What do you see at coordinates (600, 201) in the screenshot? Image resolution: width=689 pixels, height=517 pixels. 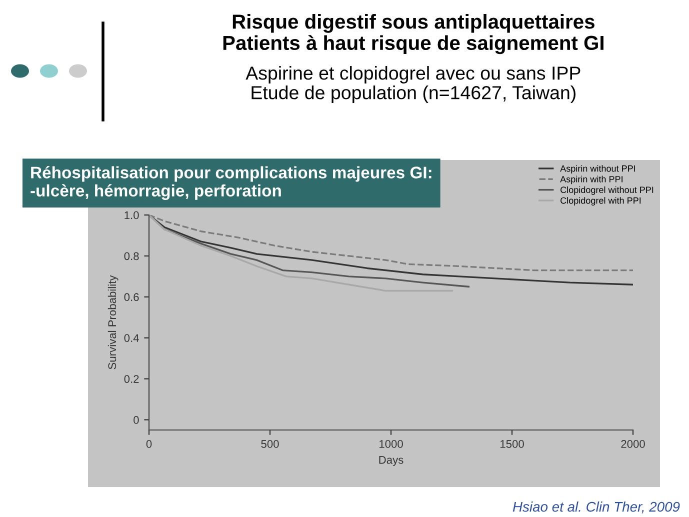 I see `legend-label: Clopidogrel with PPI` at bounding box center [600, 201].